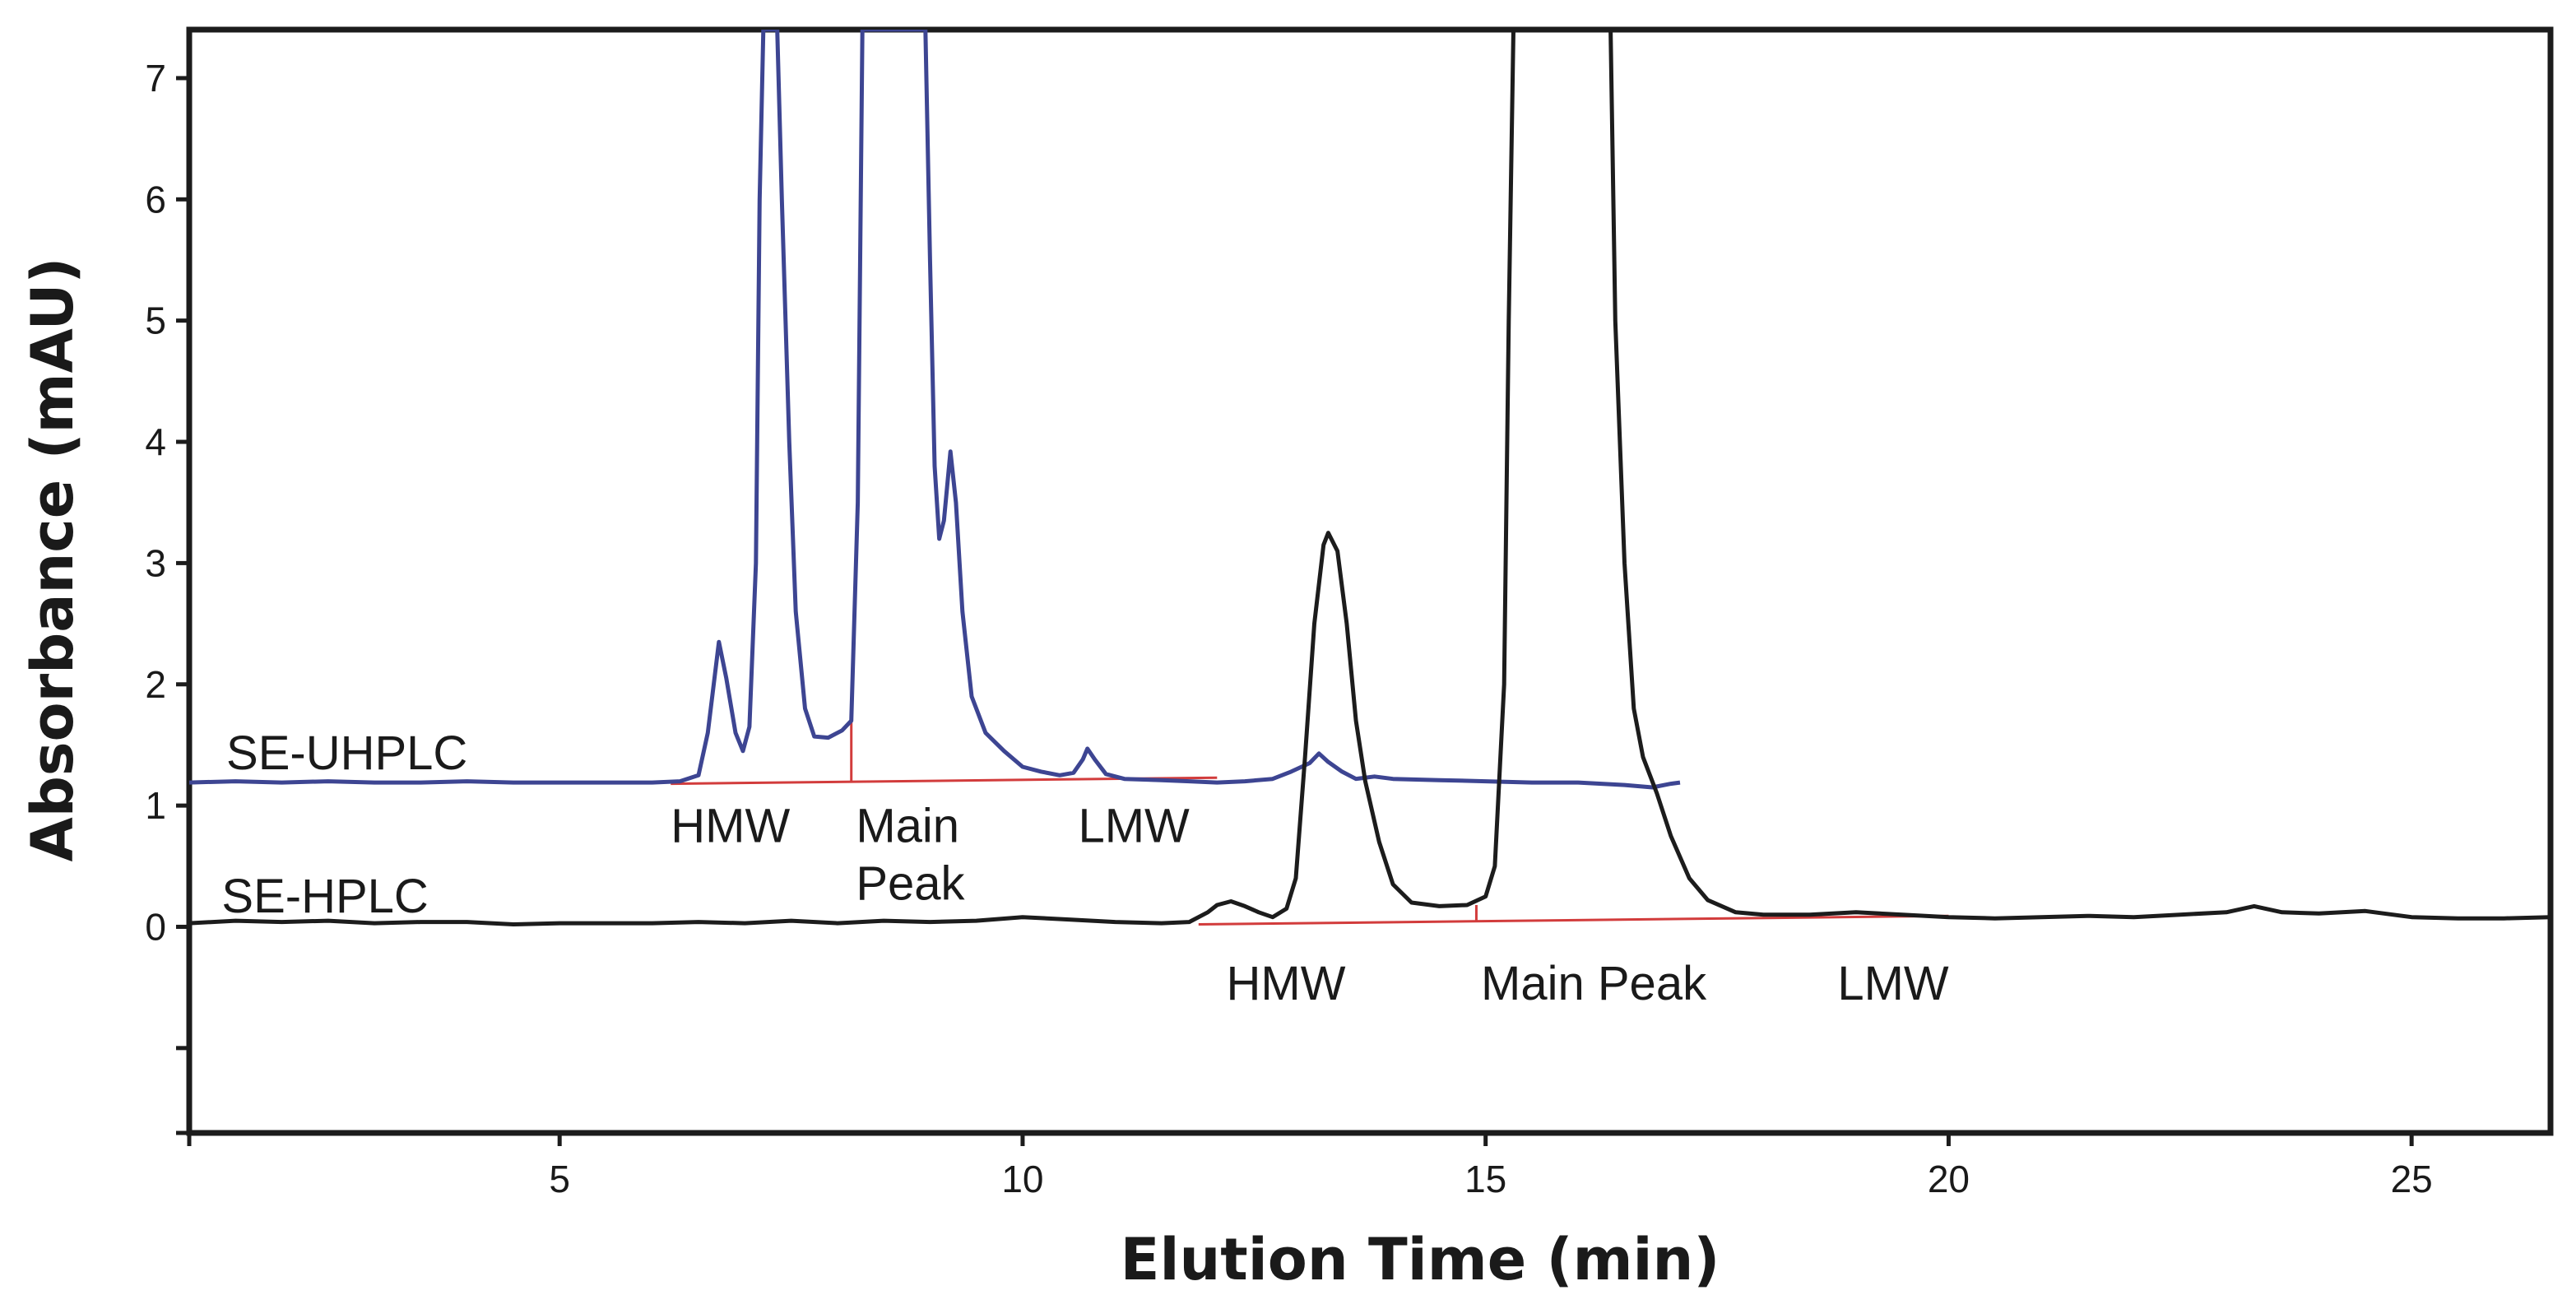  I want to click on integration-baseline, so click(1574, 920).